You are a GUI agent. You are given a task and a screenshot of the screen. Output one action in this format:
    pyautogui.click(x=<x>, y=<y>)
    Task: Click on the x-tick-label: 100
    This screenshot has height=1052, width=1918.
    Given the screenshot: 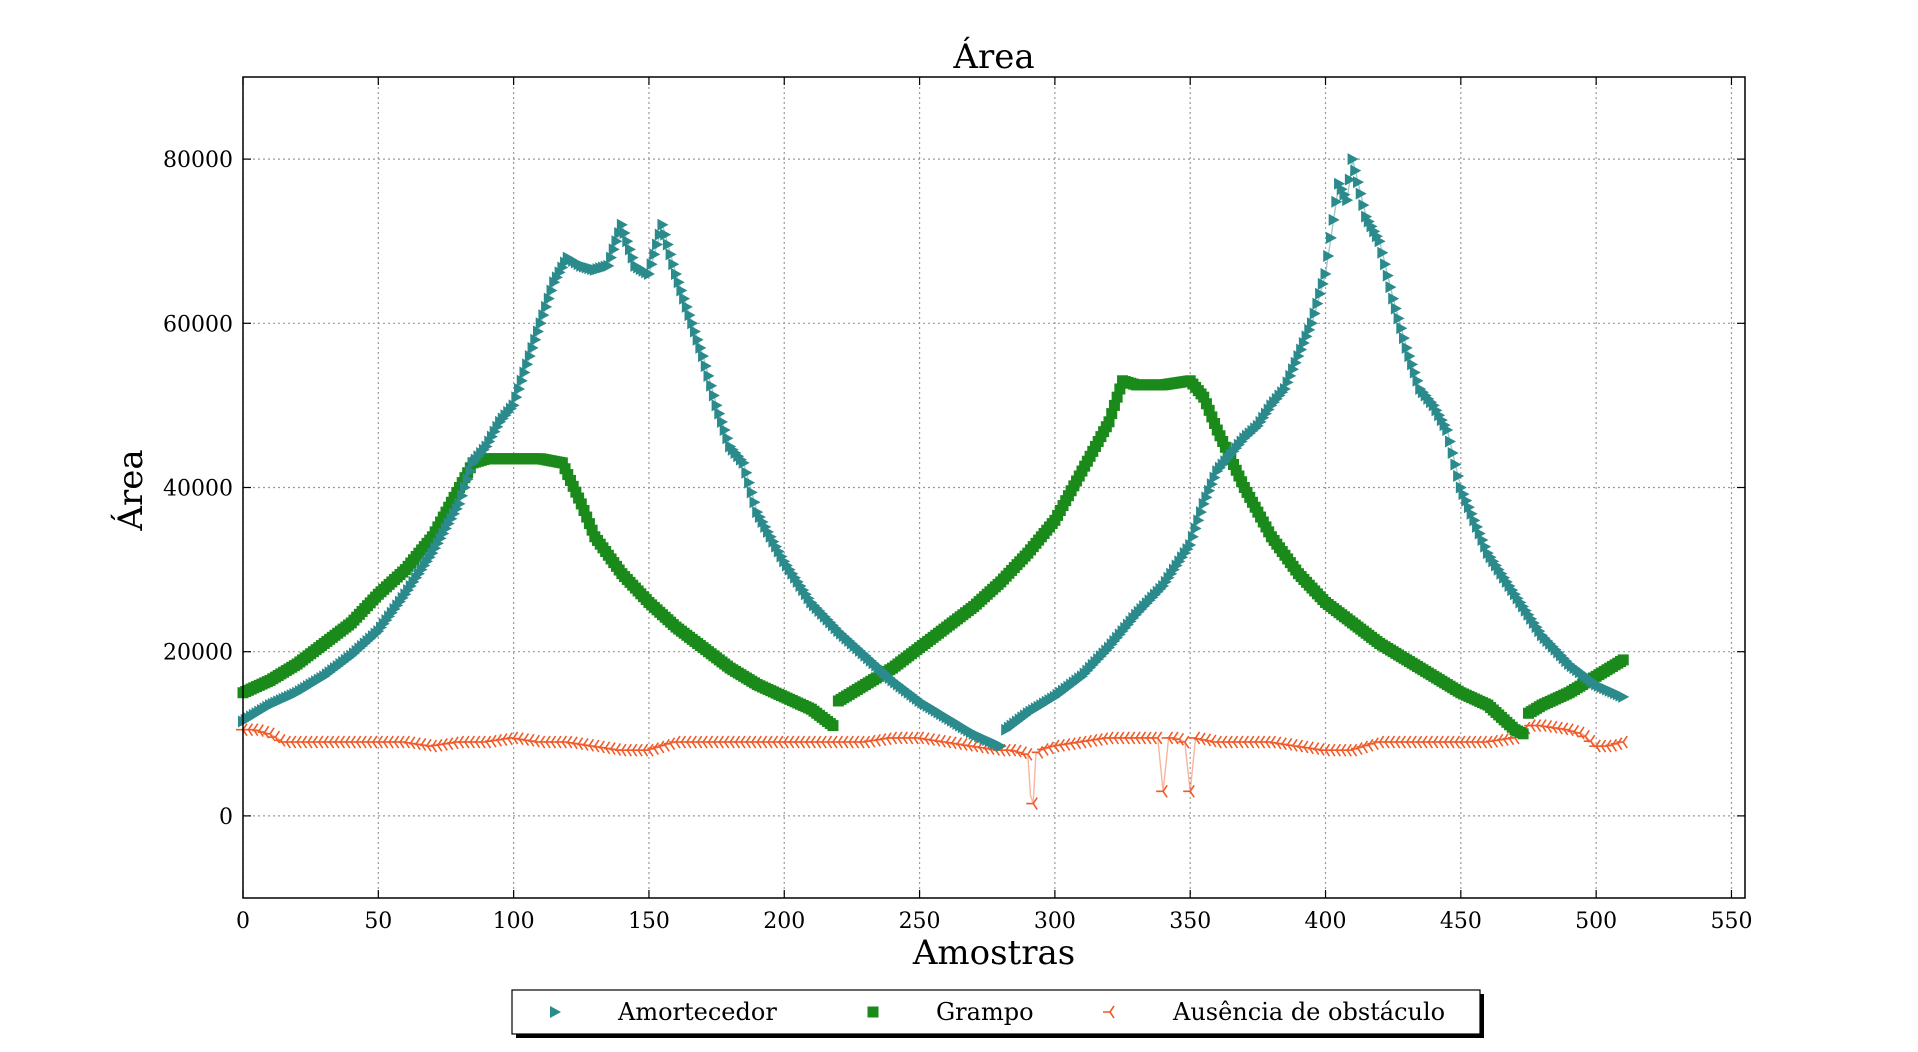 What is the action you would take?
    pyautogui.click(x=514, y=921)
    